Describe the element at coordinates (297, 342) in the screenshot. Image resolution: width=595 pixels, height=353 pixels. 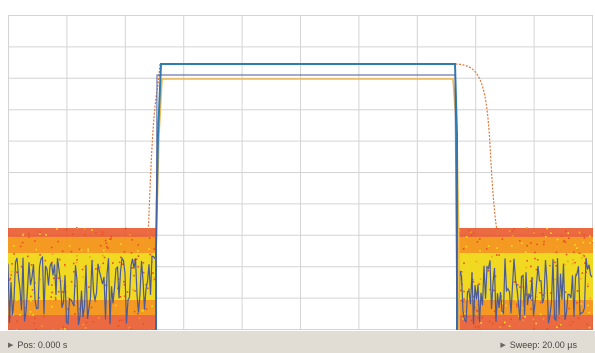
I see `status-bar: ▶ Pos: 0.000 s ▶ Sweep: 20.00 µs` at that location.